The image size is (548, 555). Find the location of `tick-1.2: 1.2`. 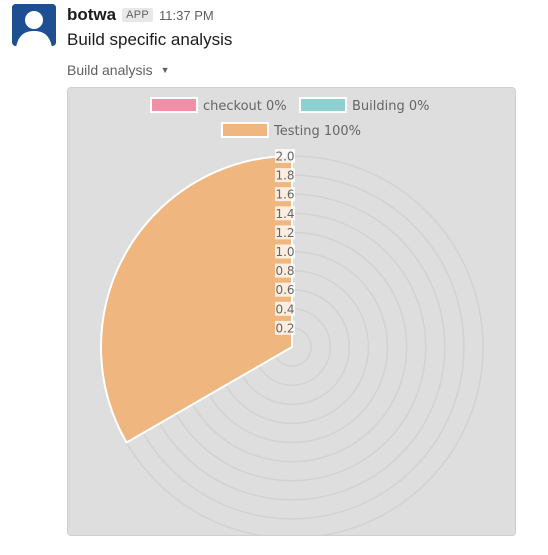

tick-1.2: 1.2 is located at coordinates (285, 232).